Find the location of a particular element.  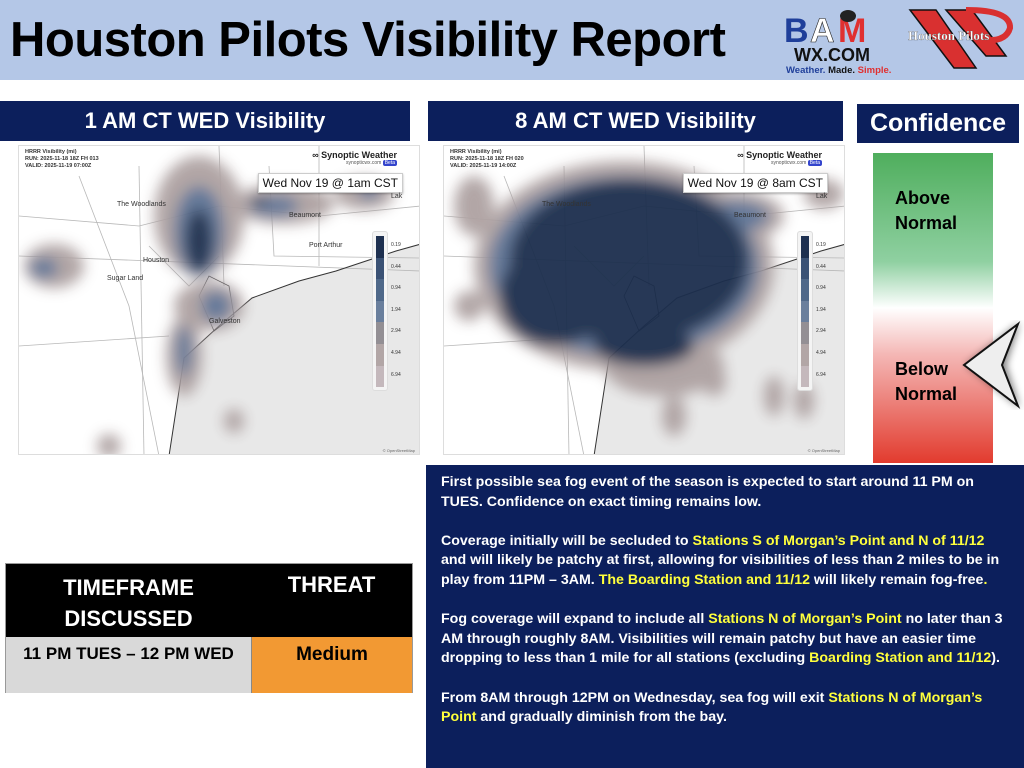

map-timestamp: Wed Nov 19 @ 1am CST is located at coordinates (330, 183).